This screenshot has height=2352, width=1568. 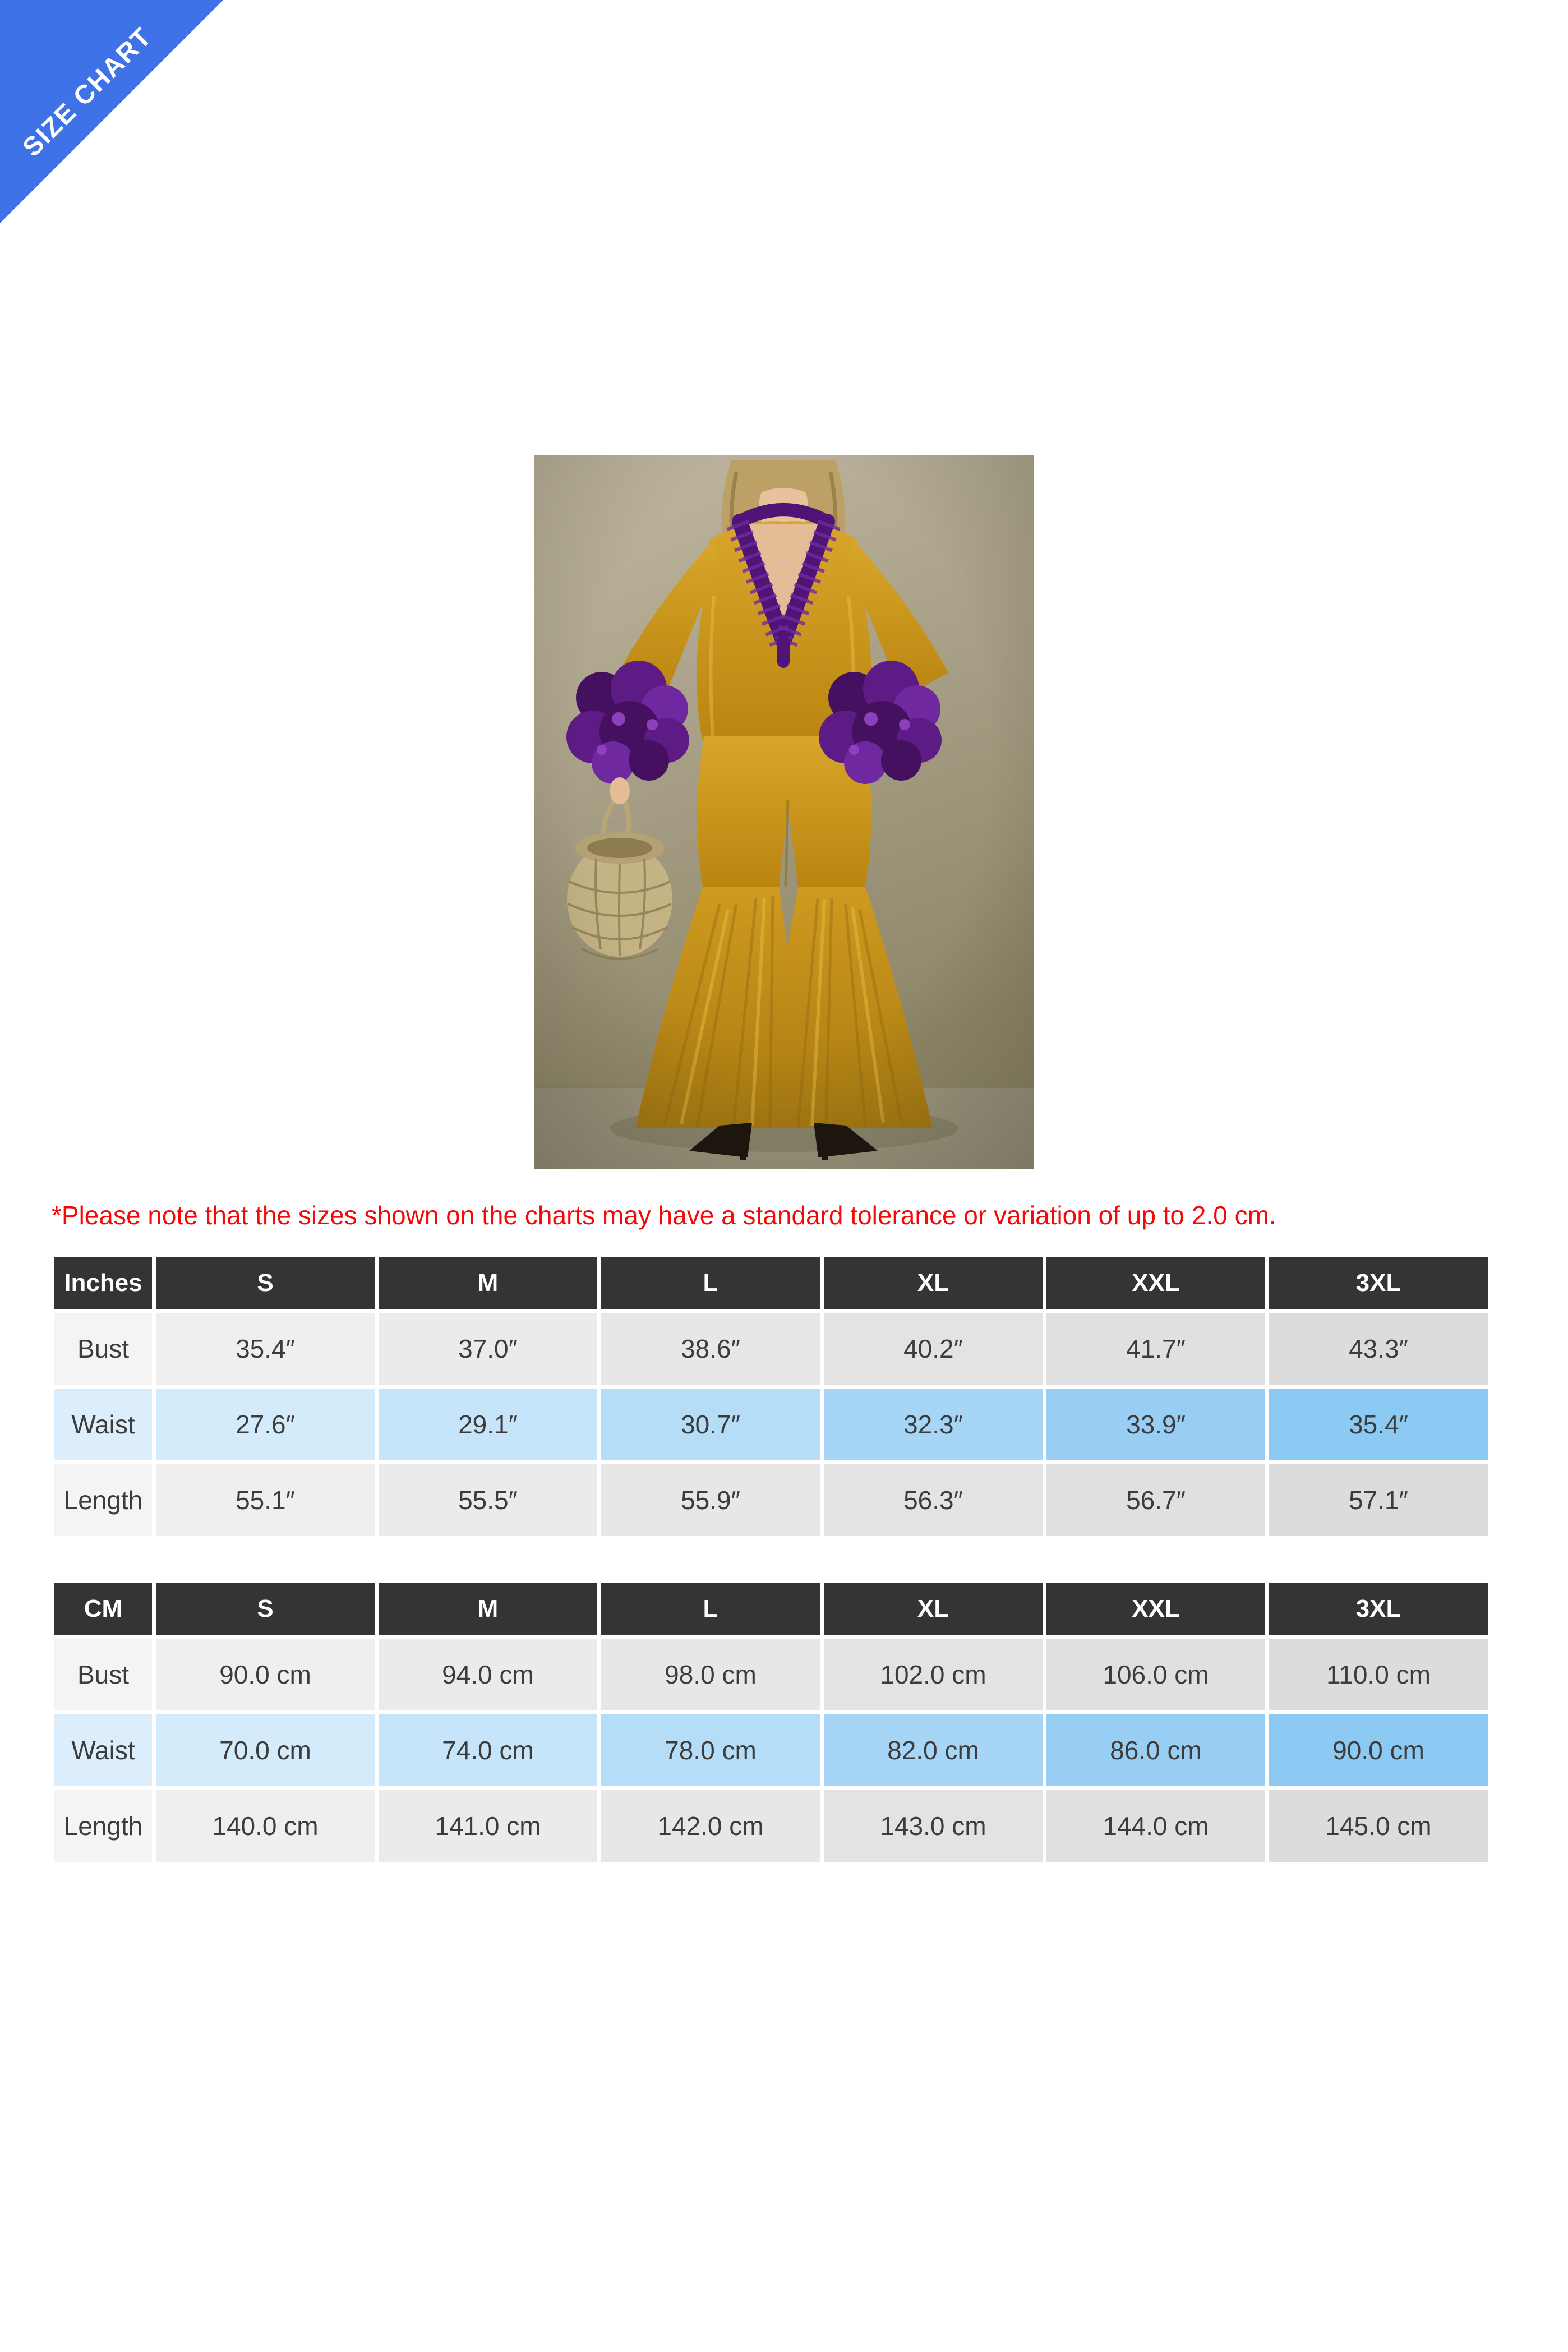 I want to click on measurement-value: 140.0 cm, so click(x=265, y=1826).